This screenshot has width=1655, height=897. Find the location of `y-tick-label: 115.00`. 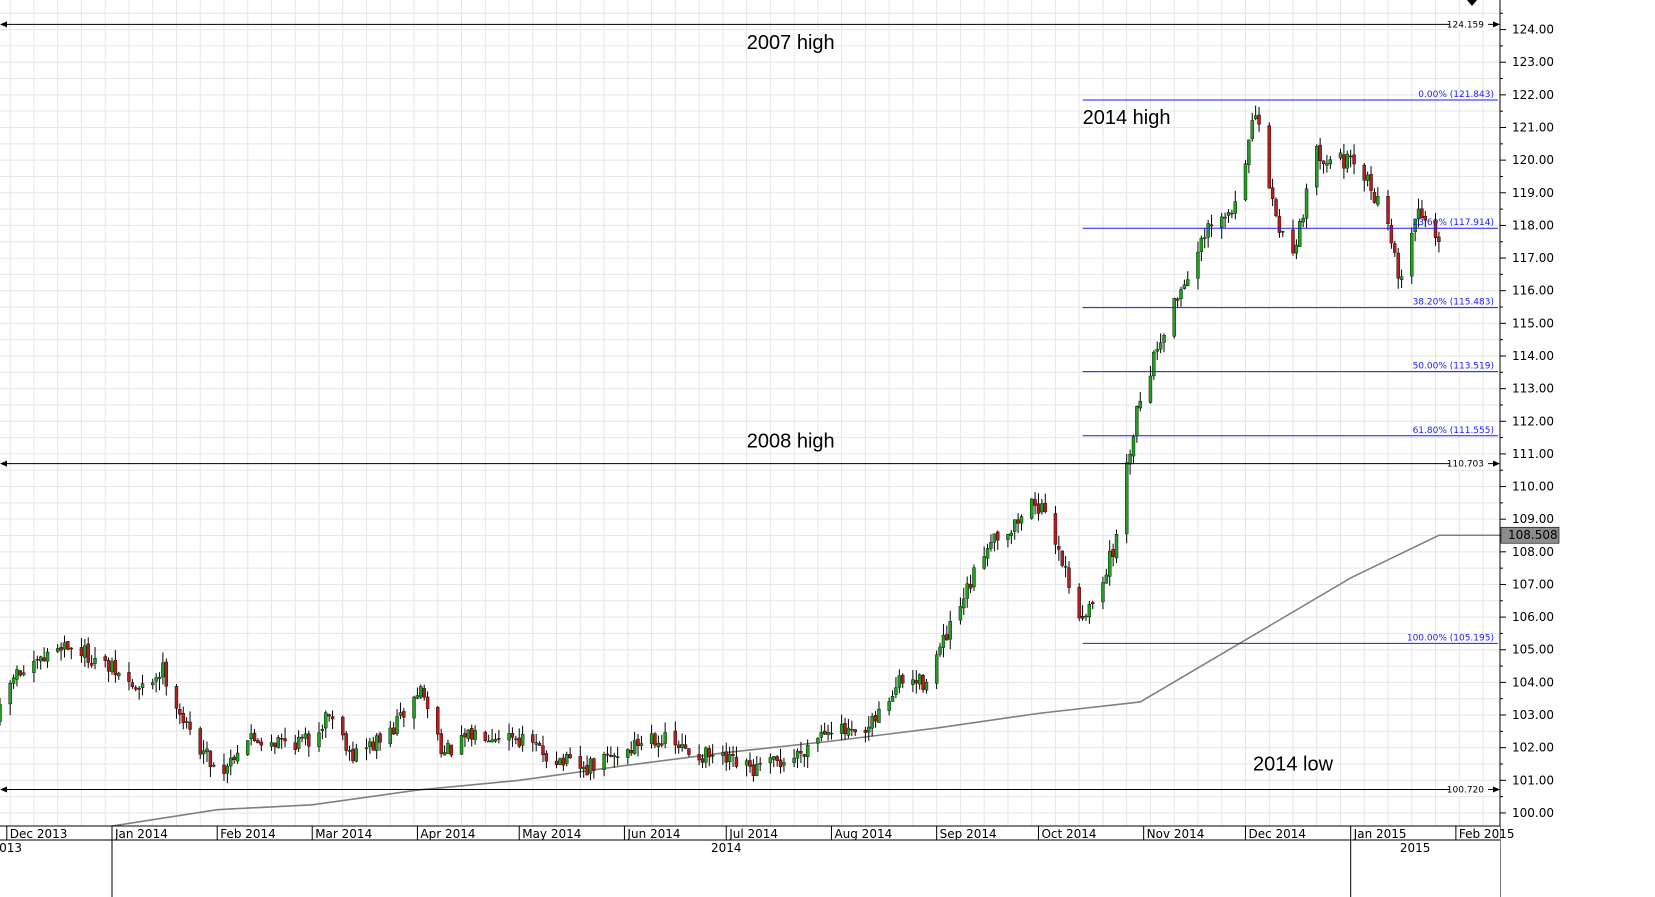

y-tick-label: 115.00 is located at coordinates (1533, 323).